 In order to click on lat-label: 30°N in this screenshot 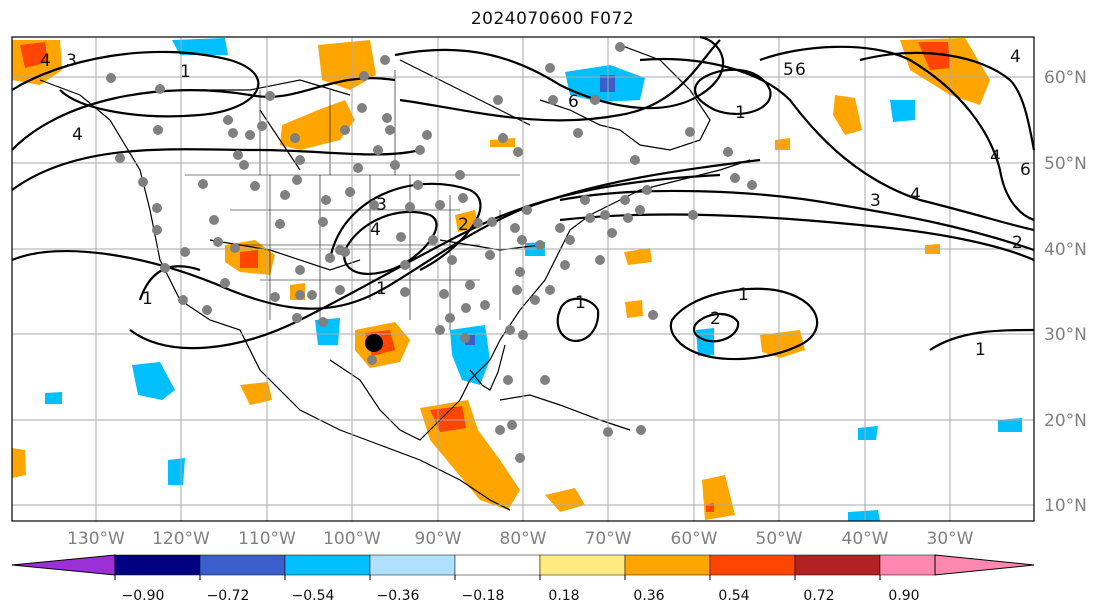, I will do `click(1065, 335)`.